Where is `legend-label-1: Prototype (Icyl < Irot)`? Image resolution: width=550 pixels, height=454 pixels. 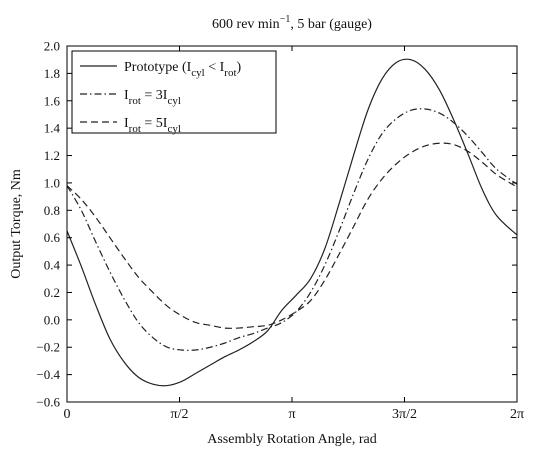
legend-label-1: Prototype (Icyl < Irot) is located at coordinates (183, 69).